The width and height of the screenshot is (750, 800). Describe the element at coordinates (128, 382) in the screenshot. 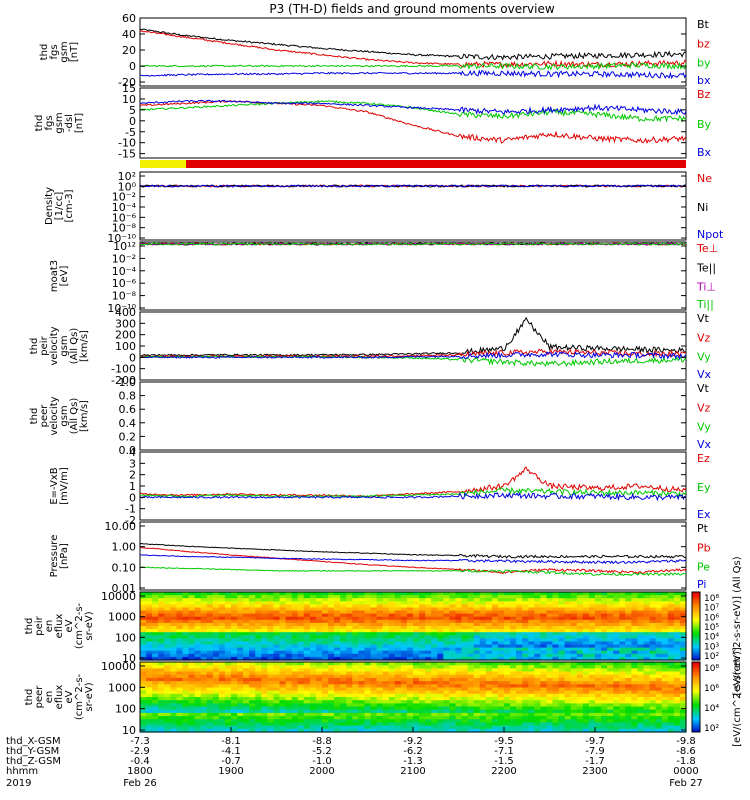

I see `panel-peer_velocity-ytick-label: 1.0` at that location.